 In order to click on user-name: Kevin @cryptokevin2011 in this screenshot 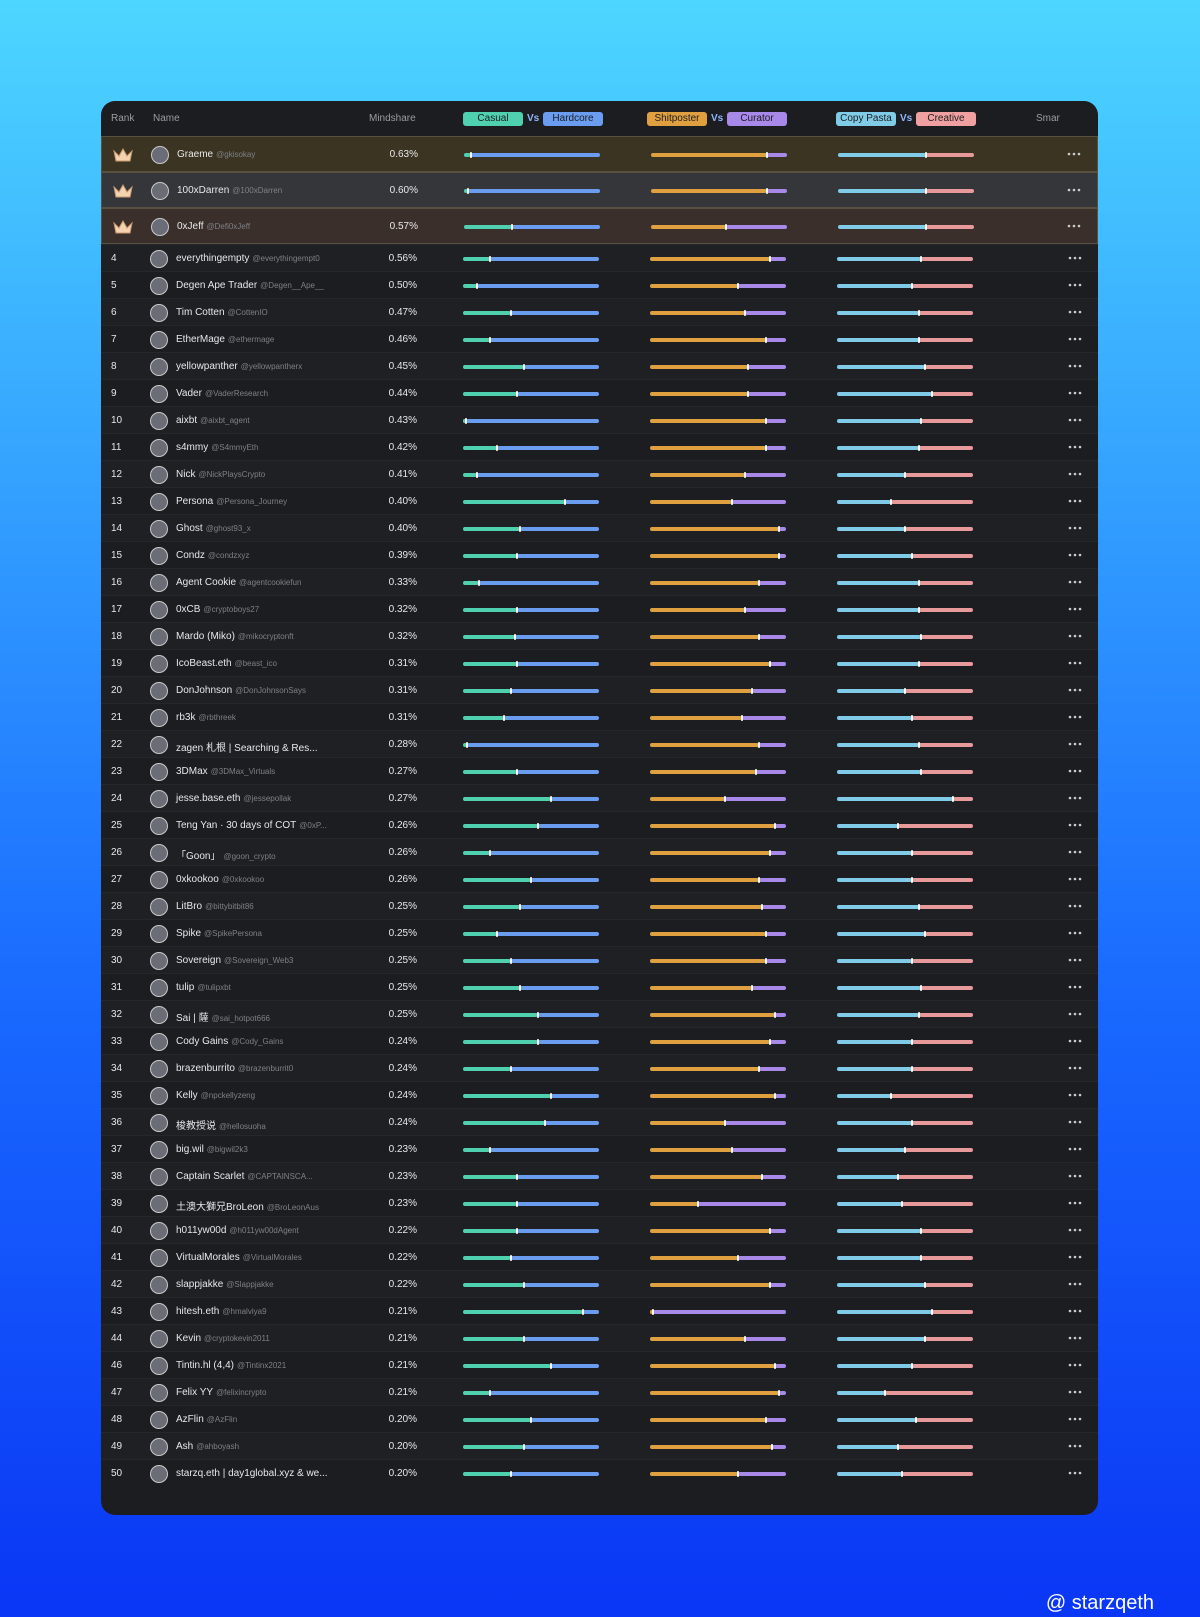, I will do `click(223, 1338)`.